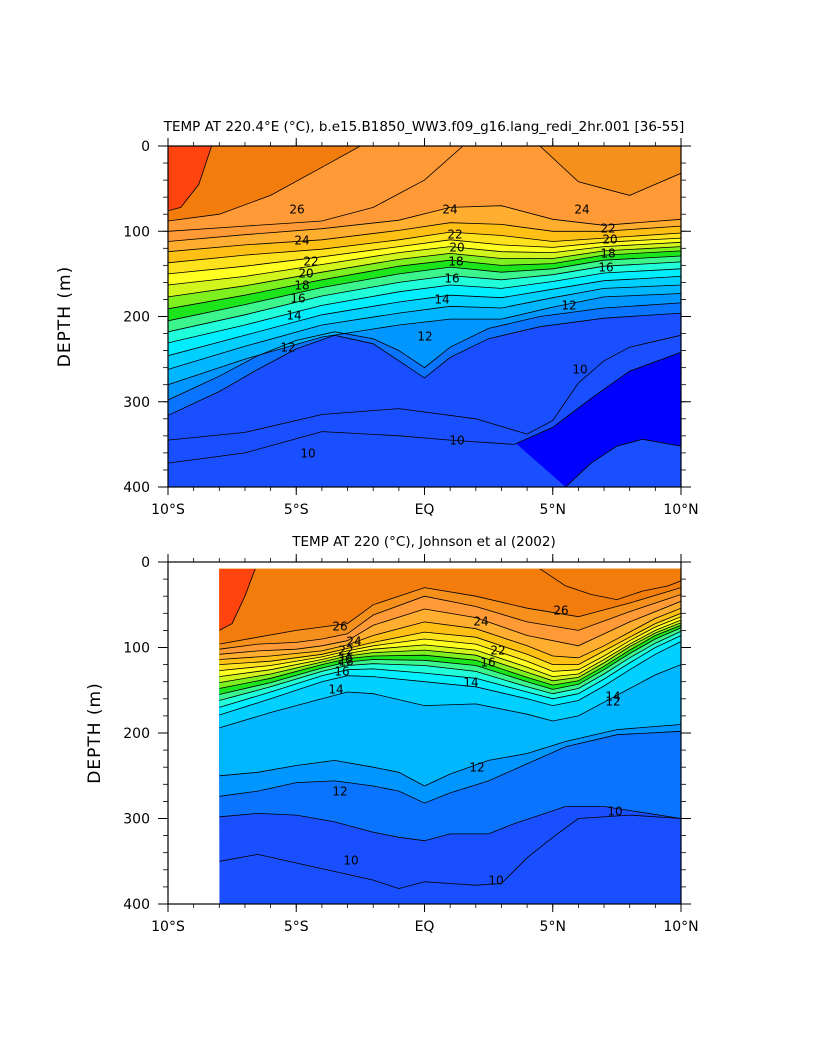  Describe the element at coordinates (296, 927) in the screenshot. I see `x-tick-label: 5°S` at that location.